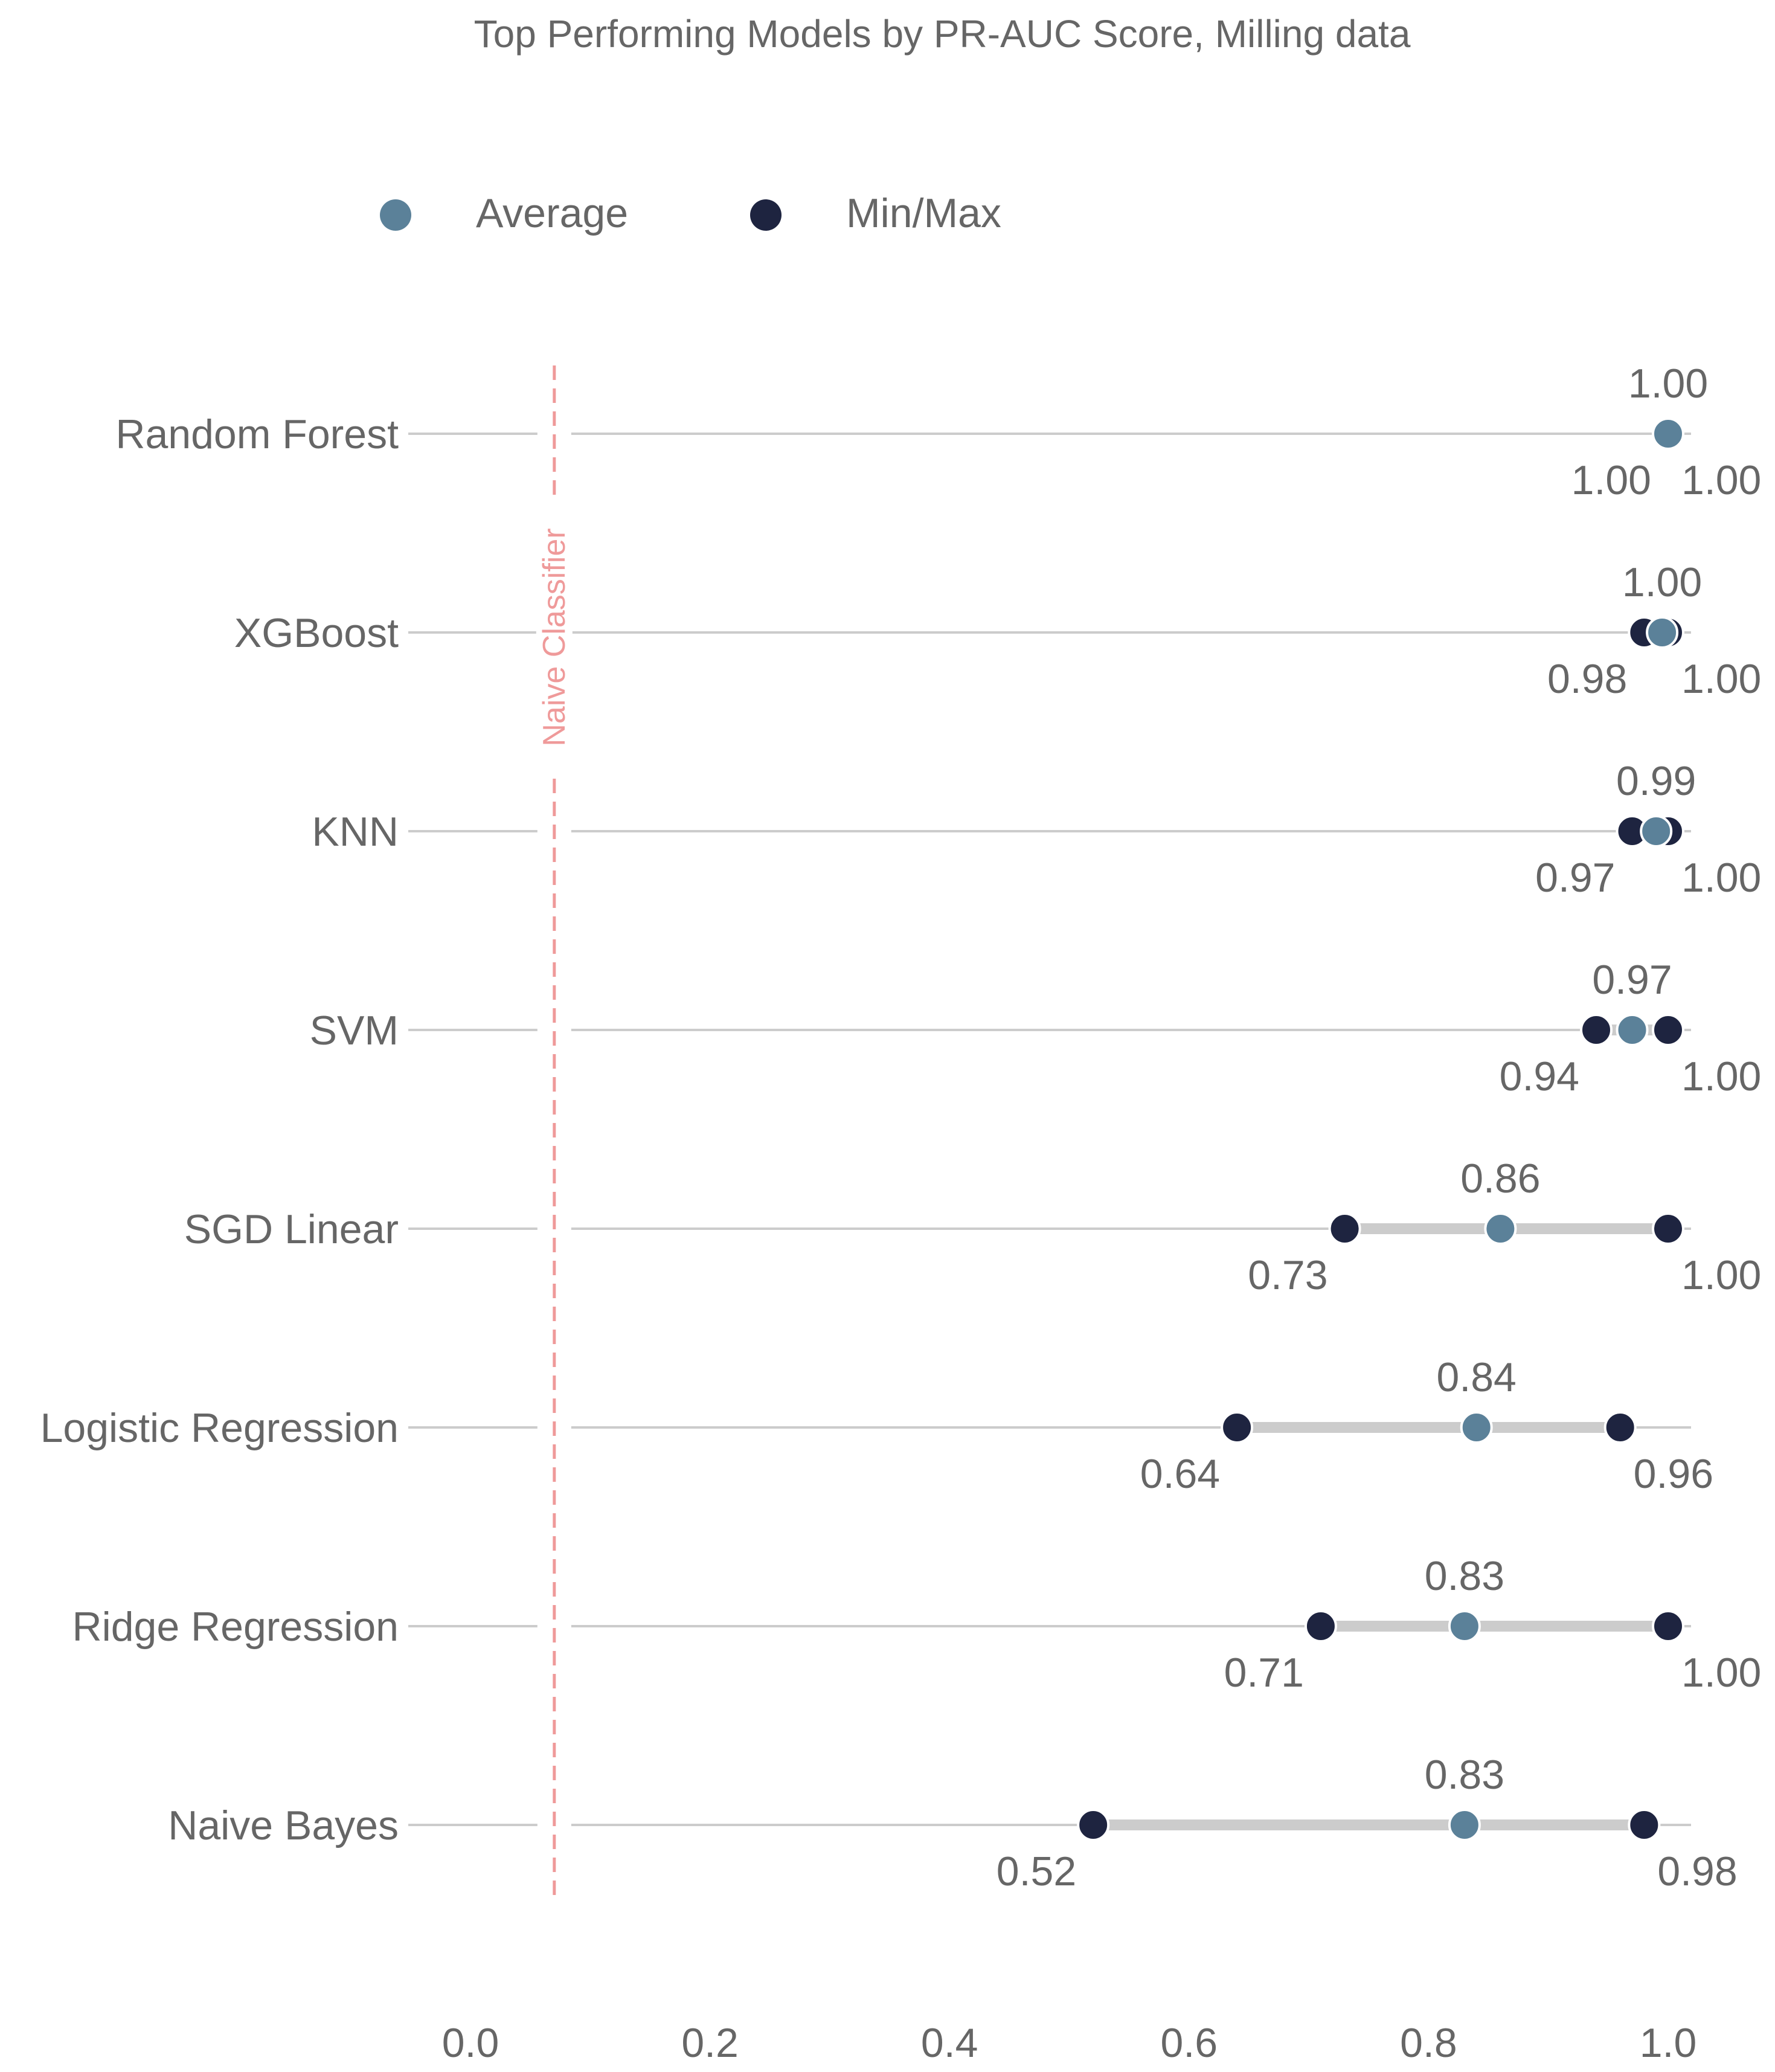 Image resolution: width=1775 pixels, height=2072 pixels. What do you see at coordinates (1264, 1673) in the screenshot?
I see `min-value-label: 0.71` at bounding box center [1264, 1673].